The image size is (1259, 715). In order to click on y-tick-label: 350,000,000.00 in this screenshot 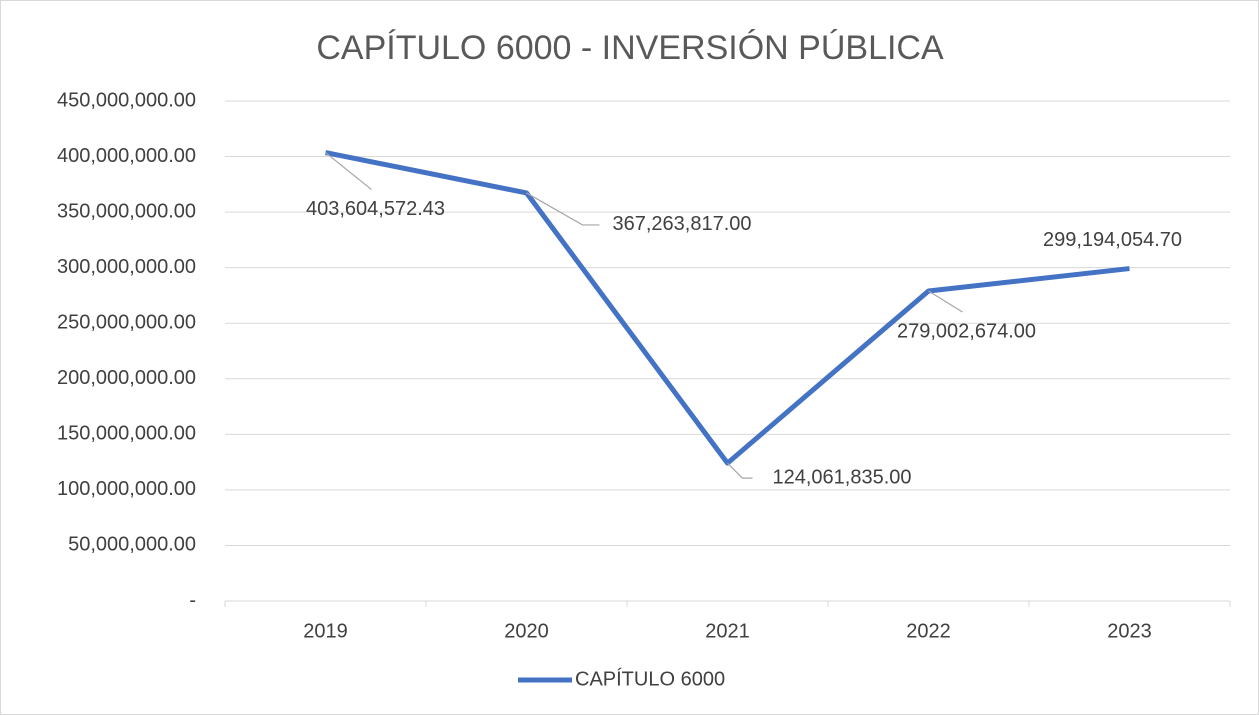, I will do `click(126, 211)`.